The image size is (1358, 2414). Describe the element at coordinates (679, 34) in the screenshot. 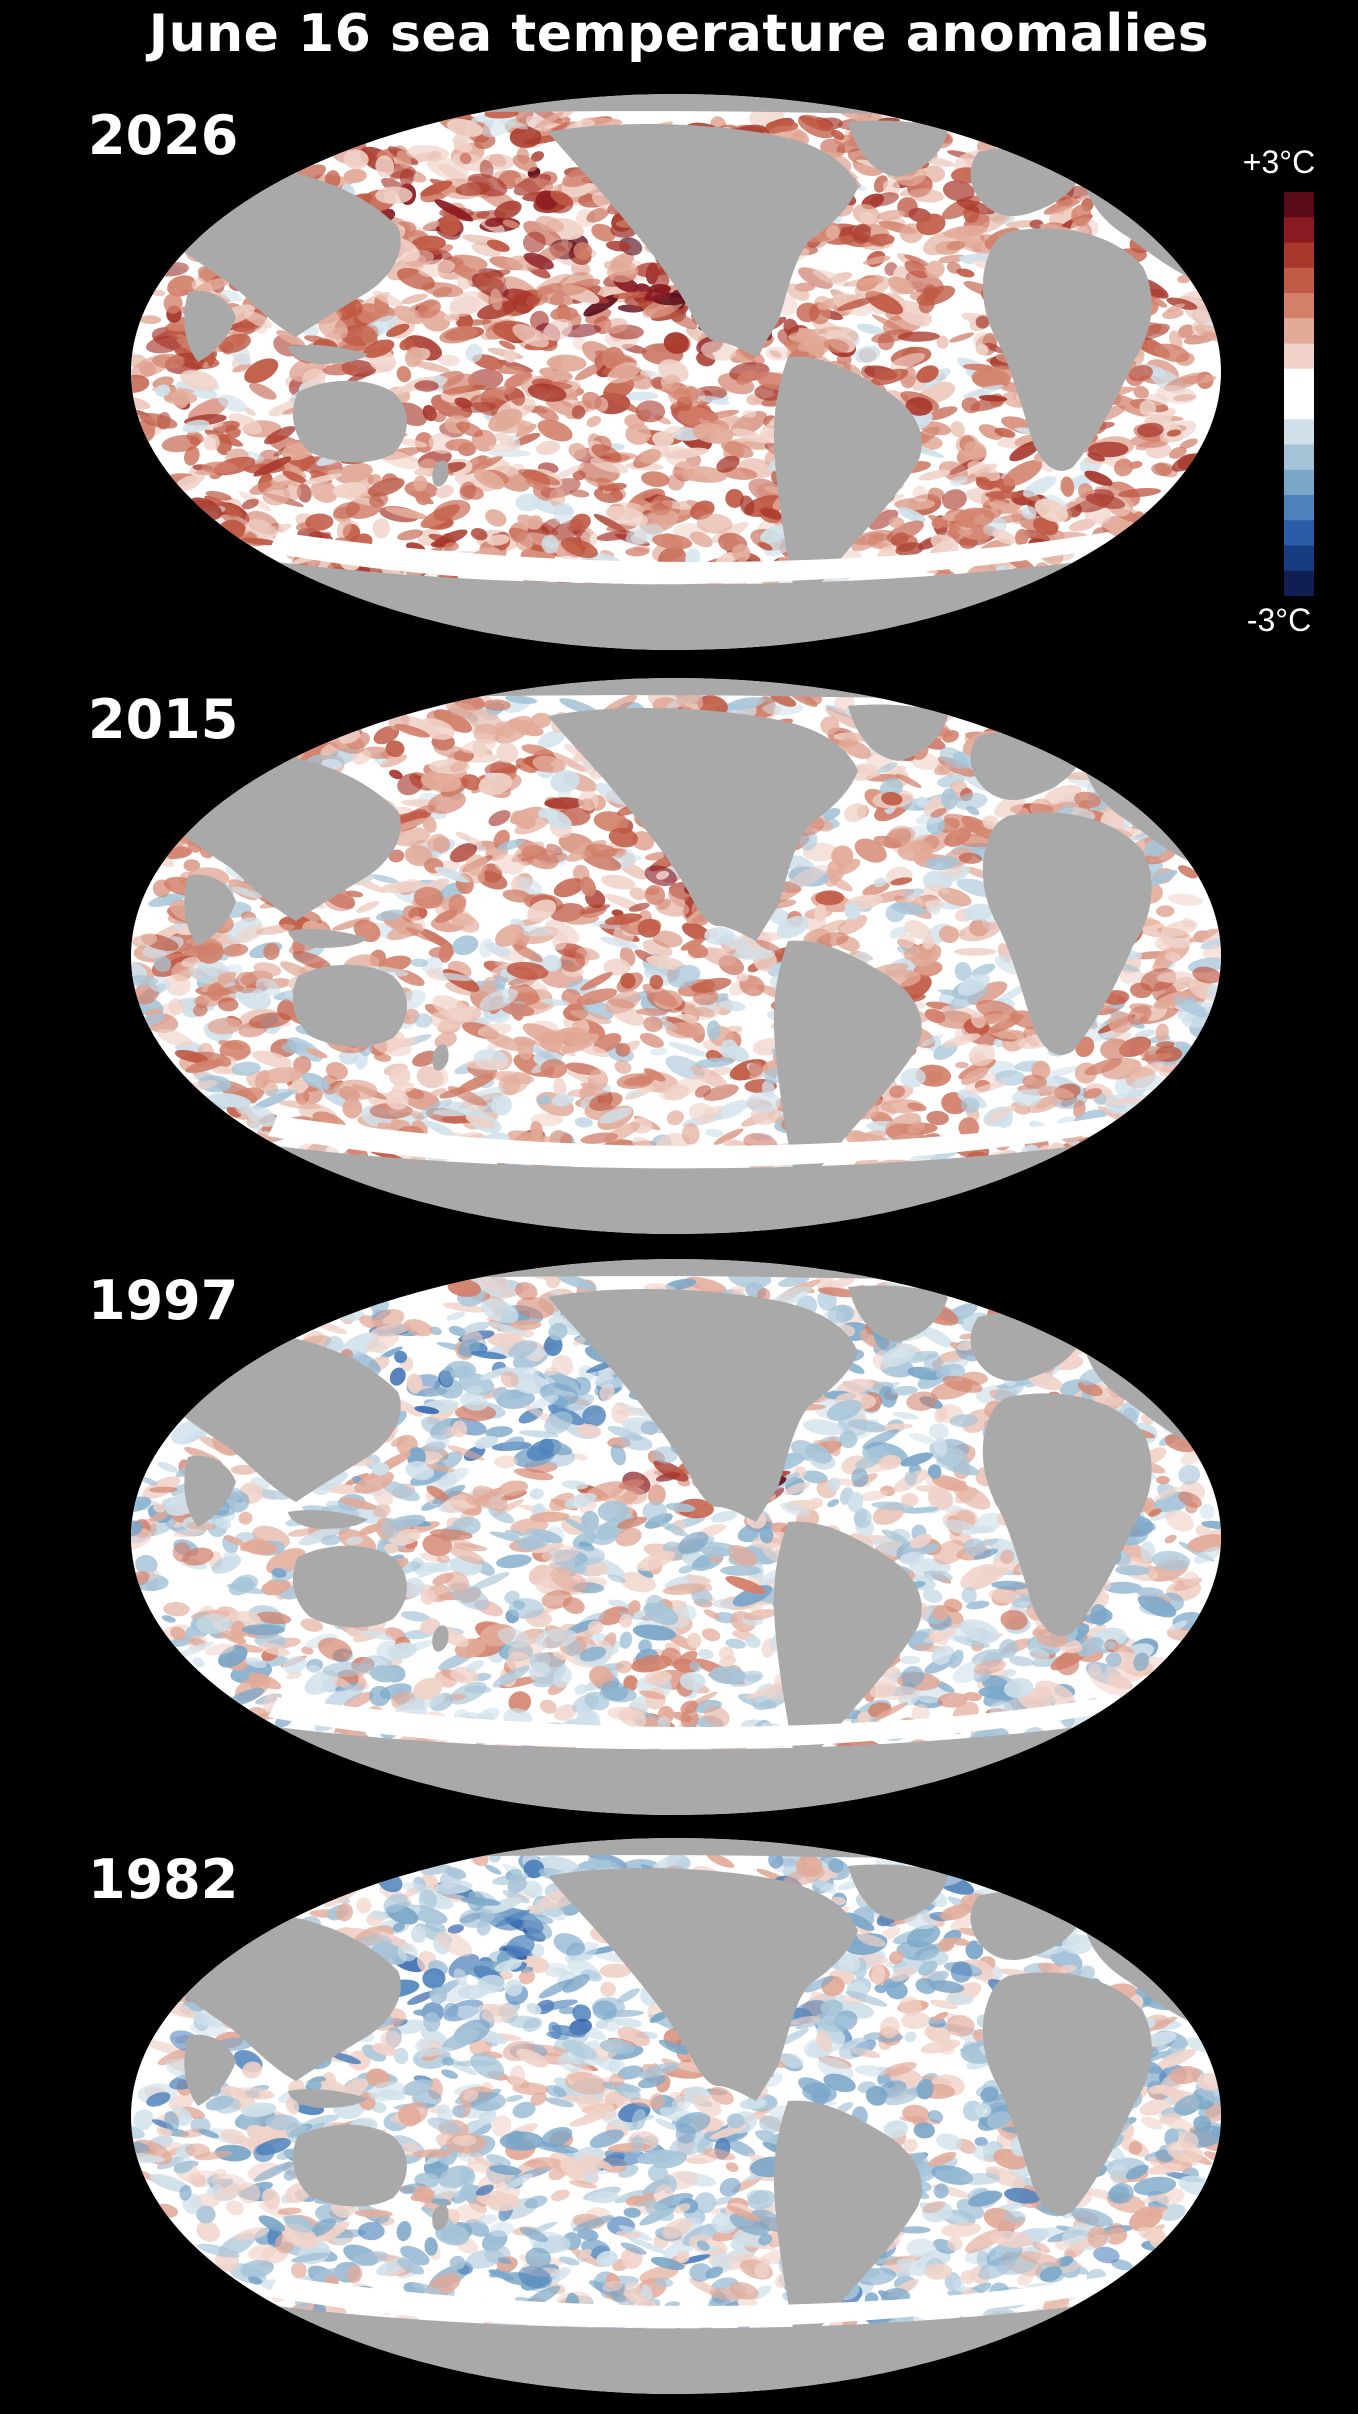

I see `chart-title: June 16 sea temperature anomalies` at that location.